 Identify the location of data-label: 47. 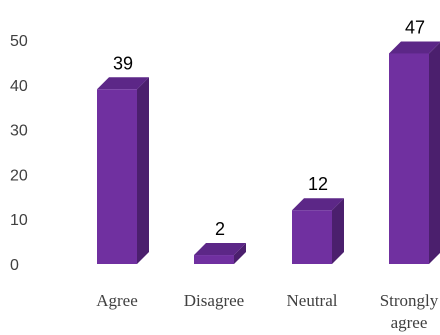
(415, 27).